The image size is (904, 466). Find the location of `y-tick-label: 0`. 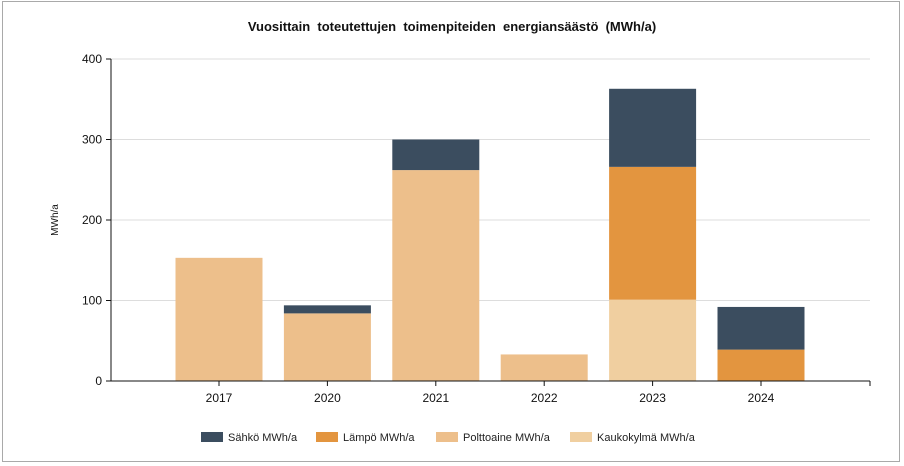

y-tick-label: 0 is located at coordinates (98, 381).